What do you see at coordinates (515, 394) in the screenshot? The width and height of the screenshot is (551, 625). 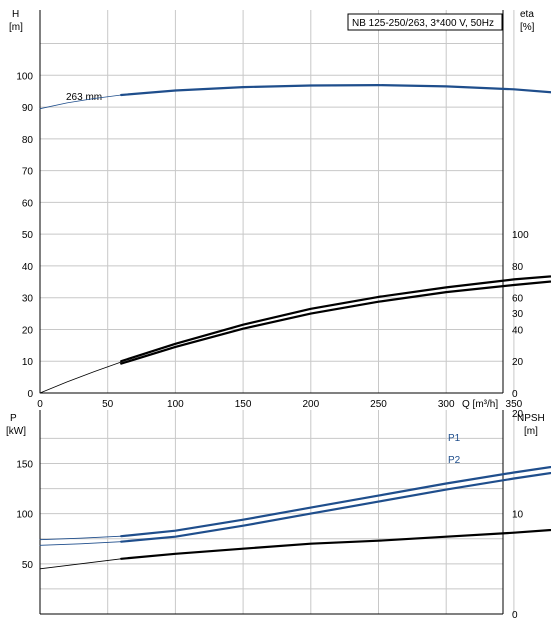 I see `y-right-tick-label: 0` at bounding box center [515, 394].